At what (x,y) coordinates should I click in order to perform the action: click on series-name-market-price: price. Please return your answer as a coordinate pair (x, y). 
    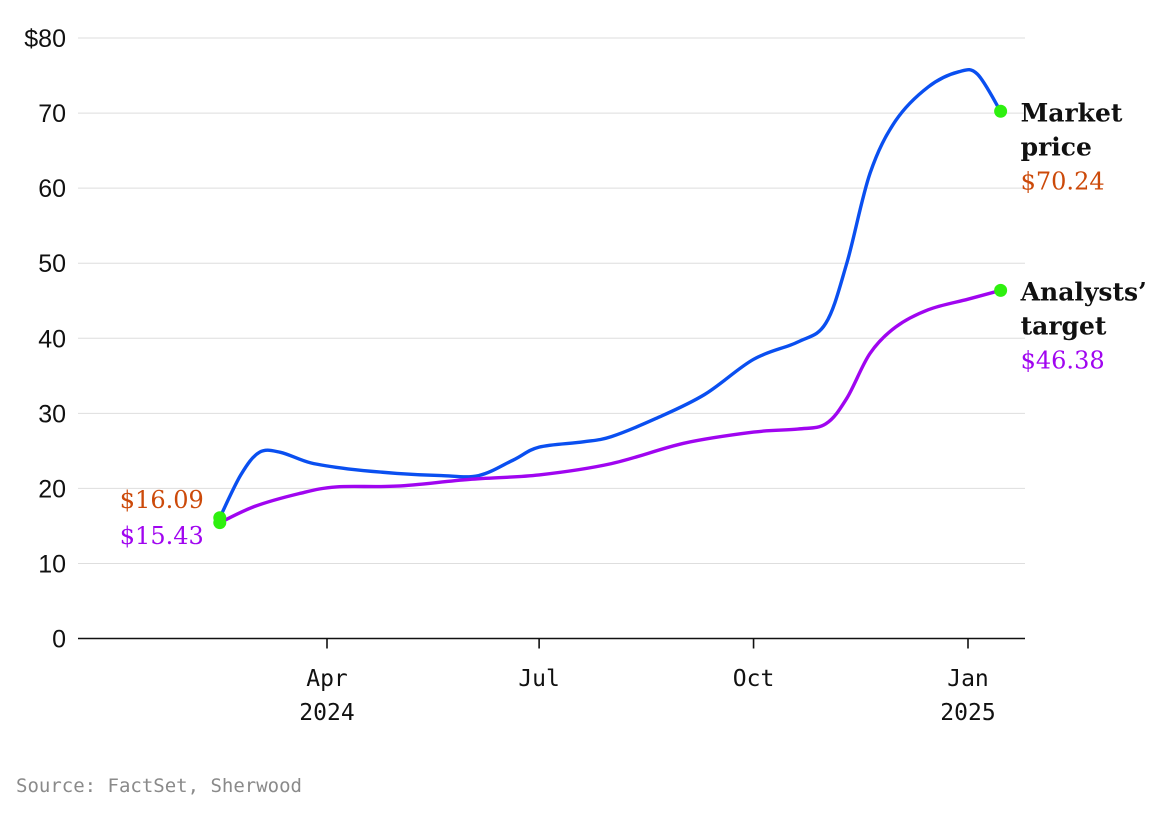
    Looking at the image, I should click on (1056, 146).